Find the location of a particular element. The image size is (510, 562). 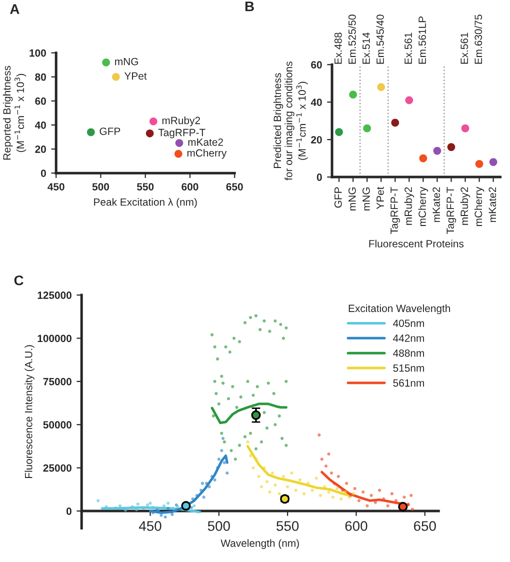

legend-label: 561nm is located at coordinates (408, 383).